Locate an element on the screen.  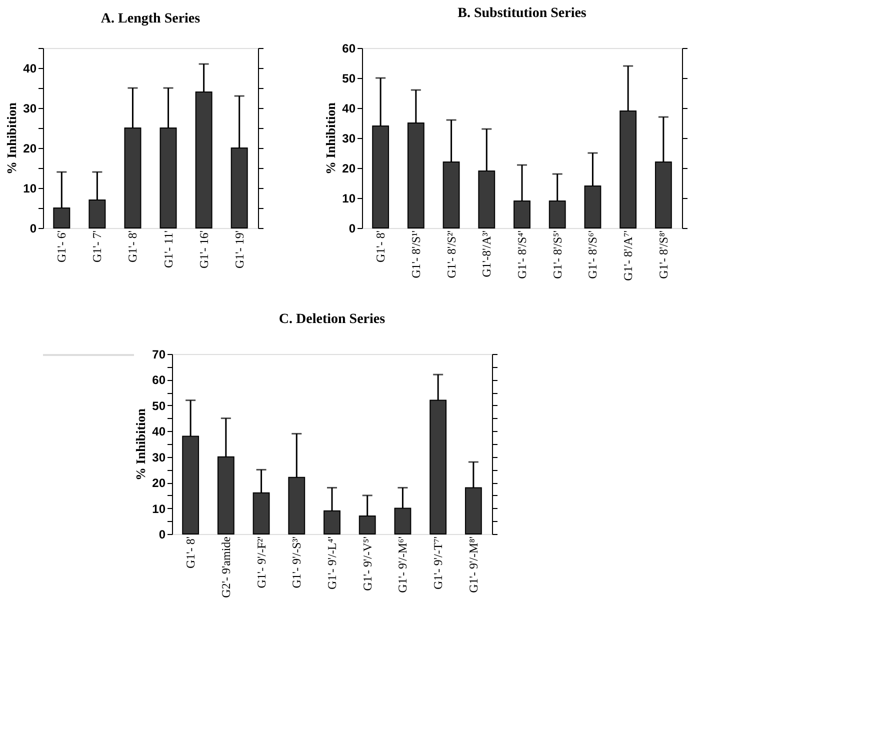
chart-title: A. Length Series is located at coordinates (150, 19).